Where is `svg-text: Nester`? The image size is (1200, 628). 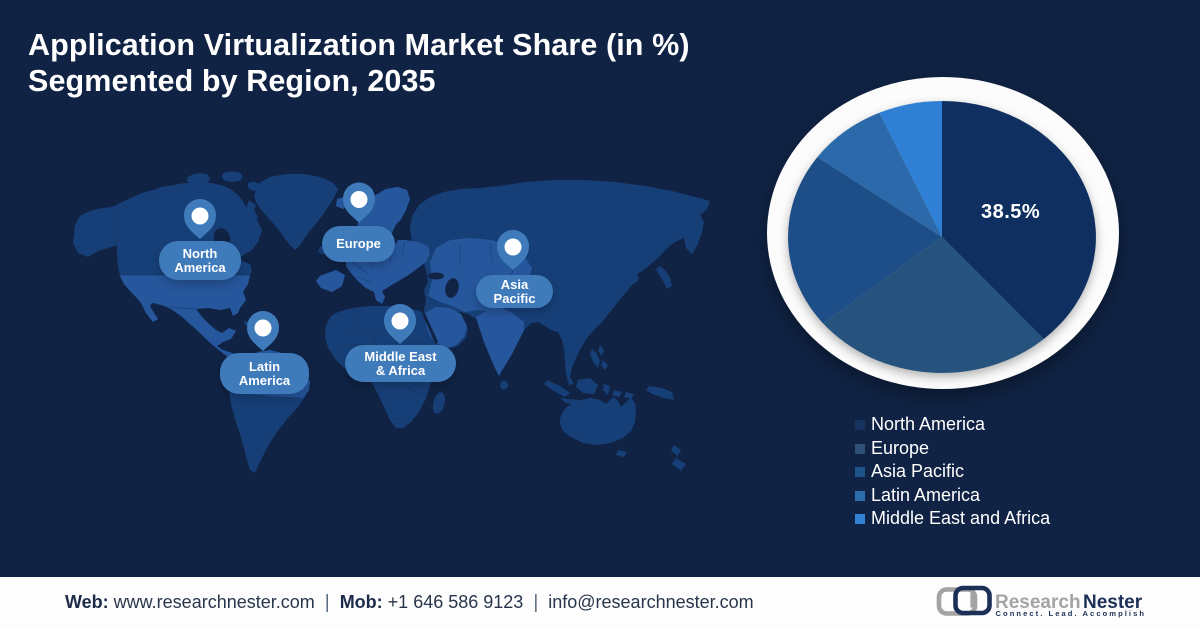 svg-text: Nester is located at coordinates (1113, 602).